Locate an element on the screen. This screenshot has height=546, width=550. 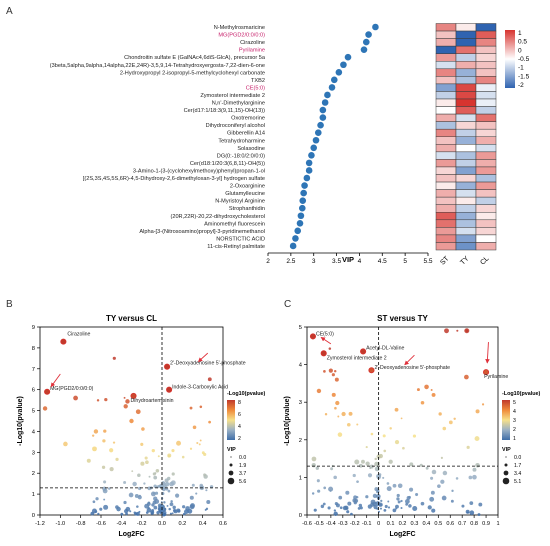
vip-compound-label: (20R,22R)-20,22-dihydroxycholesterol is located at coordinates (217, 217).